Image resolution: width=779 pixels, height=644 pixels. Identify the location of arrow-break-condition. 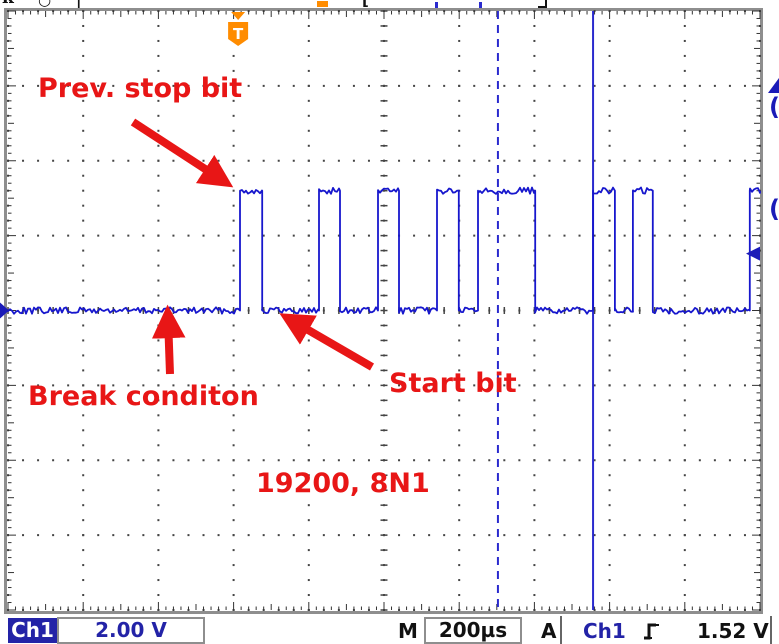
(168, 339).